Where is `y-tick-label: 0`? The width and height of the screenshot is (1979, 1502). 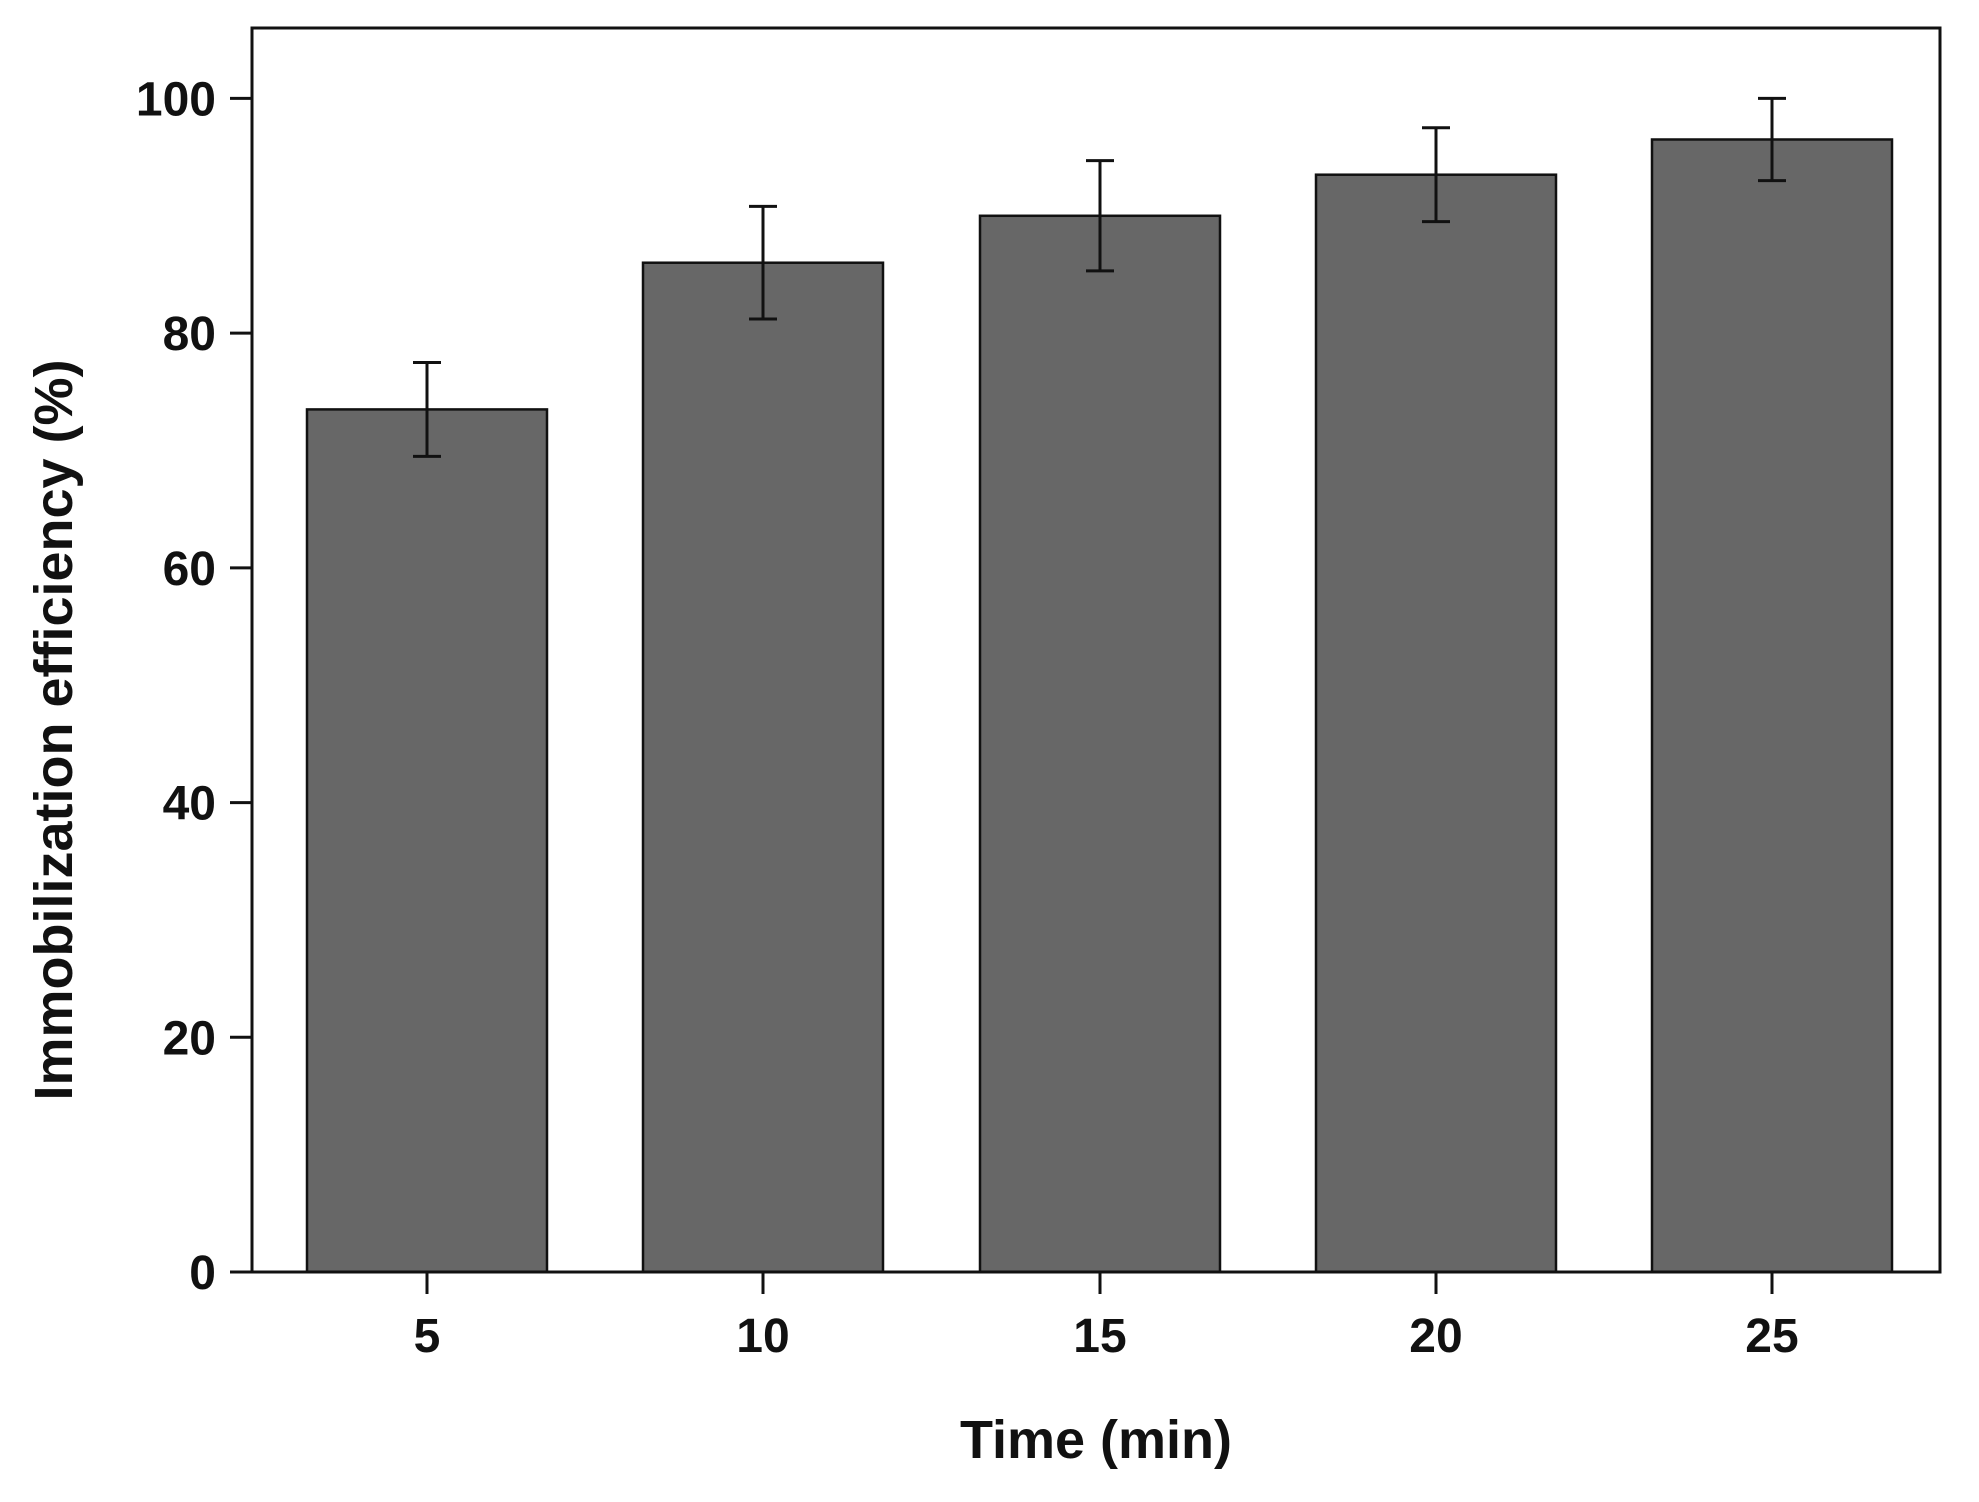 y-tick-label: 0 is located at coordinates (202, 1273).